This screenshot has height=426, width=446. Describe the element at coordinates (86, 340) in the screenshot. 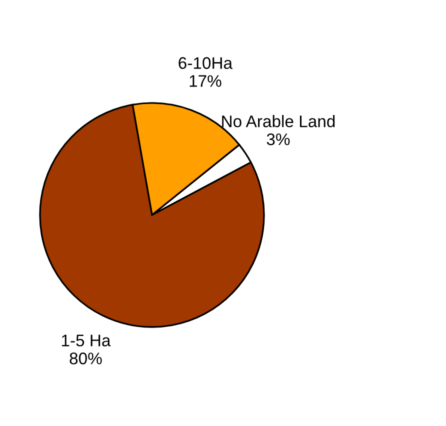

I see `slice-label: 1-5 Ha` at that location.